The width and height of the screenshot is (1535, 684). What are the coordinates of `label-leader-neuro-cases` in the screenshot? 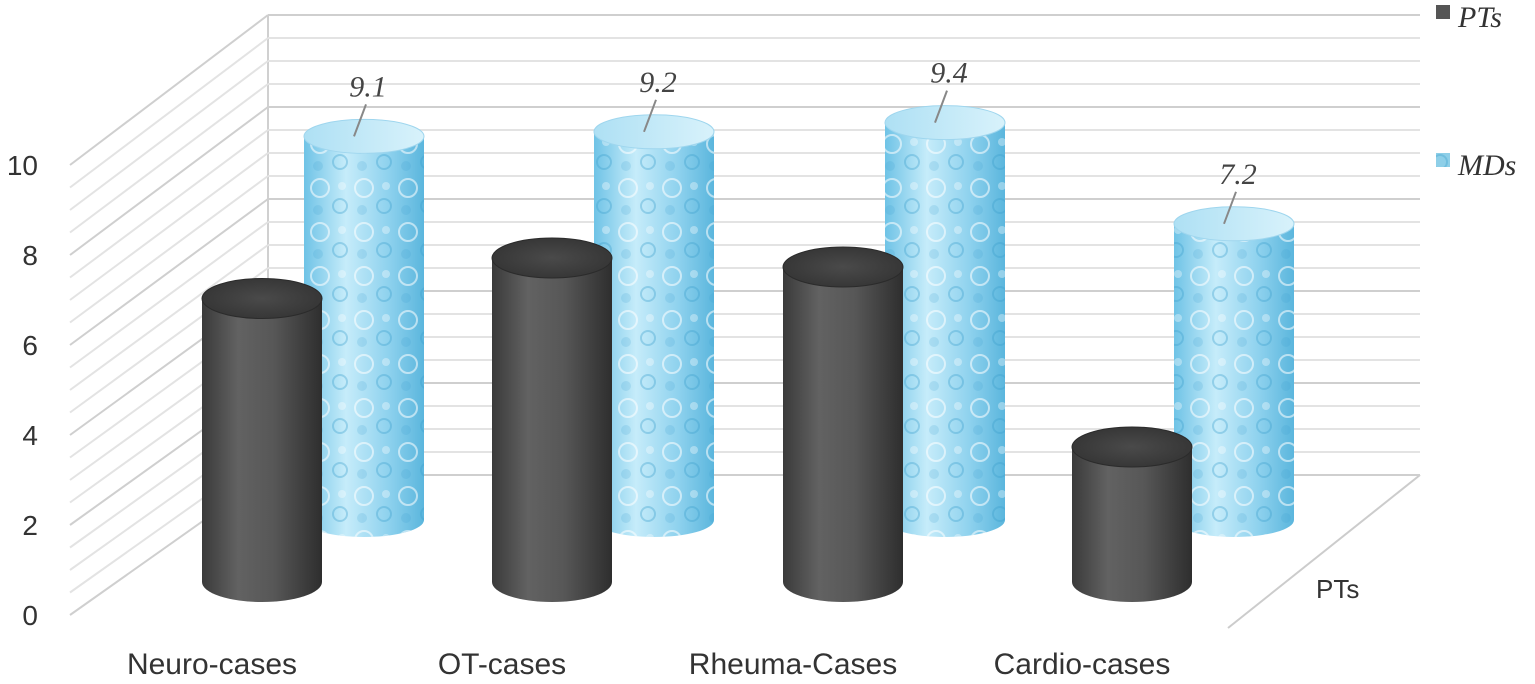 It's located at (360, 120).